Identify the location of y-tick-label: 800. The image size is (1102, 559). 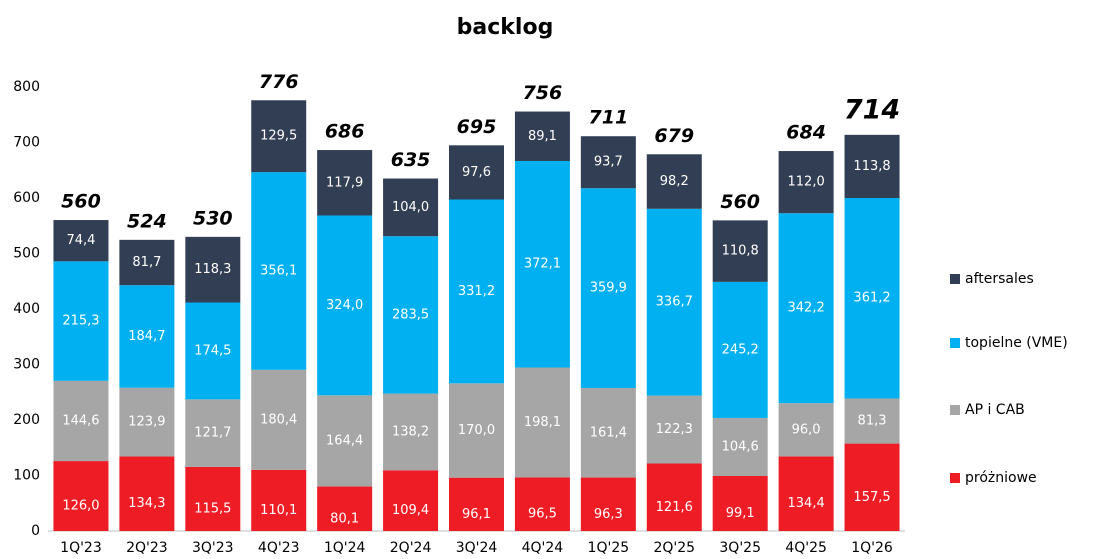
(26, 87).